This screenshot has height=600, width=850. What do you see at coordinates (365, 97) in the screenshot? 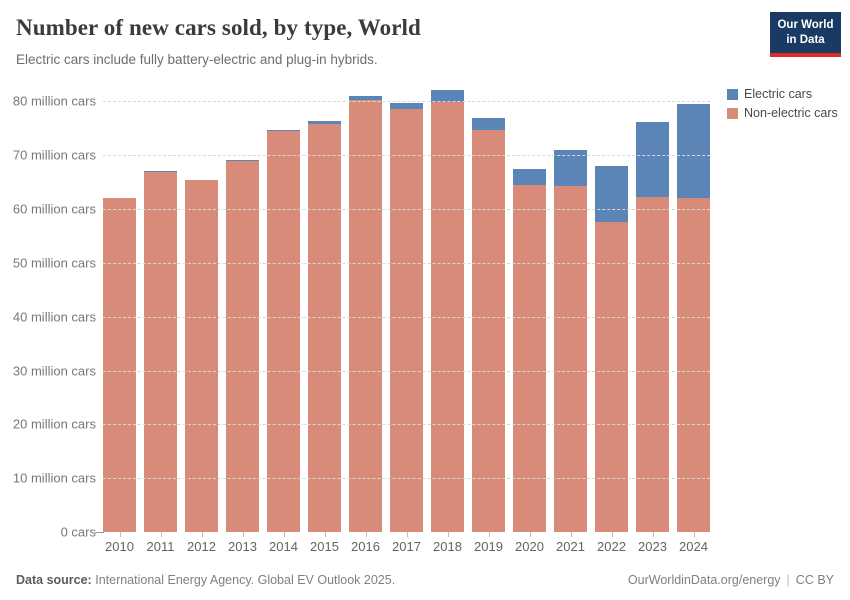
I see `electric-segment-2016` at bounding box center [365, 97].